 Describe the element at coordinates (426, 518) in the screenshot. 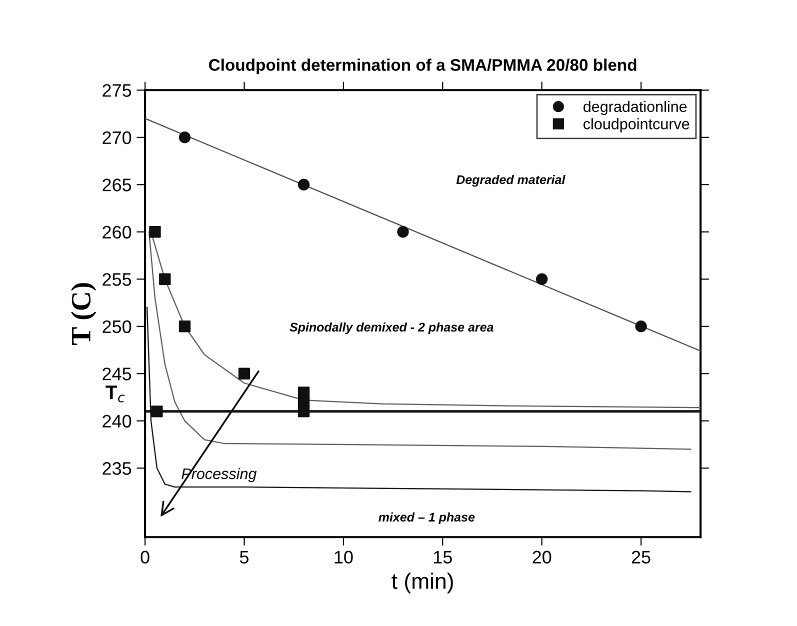

I see `annotation: mixed – 1 phase` at that location.